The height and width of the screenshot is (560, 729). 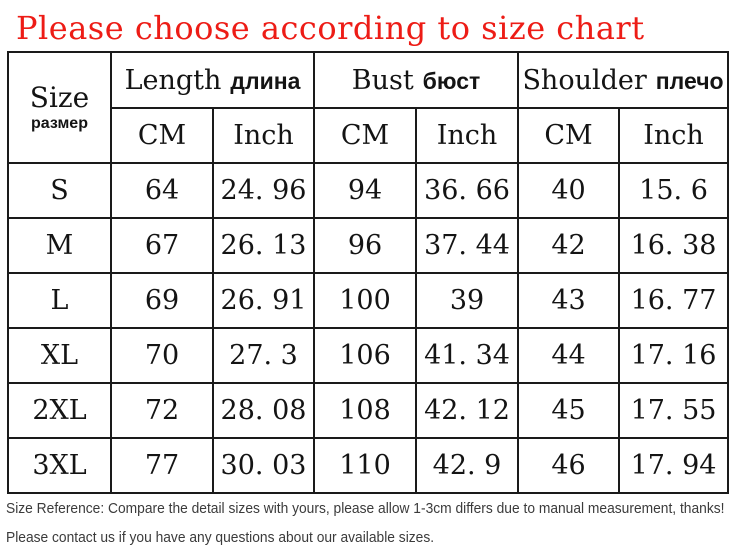 What do you see at coordinates (263, 190) in the screenshot?
I see `cell-length-inch: 24. 96` at bounding box center [263, 190].